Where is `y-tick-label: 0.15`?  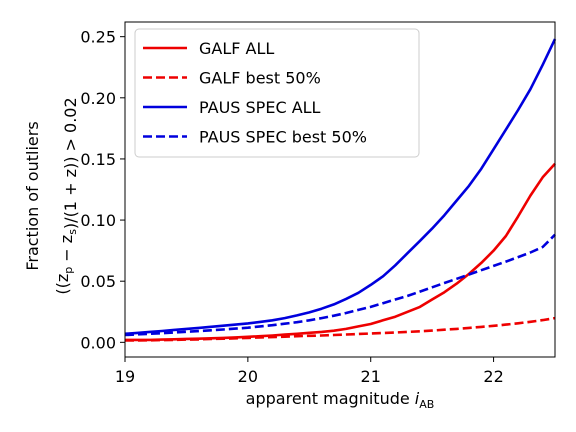 y-tick-label: 0.15 is located at coordinates (98, 159).